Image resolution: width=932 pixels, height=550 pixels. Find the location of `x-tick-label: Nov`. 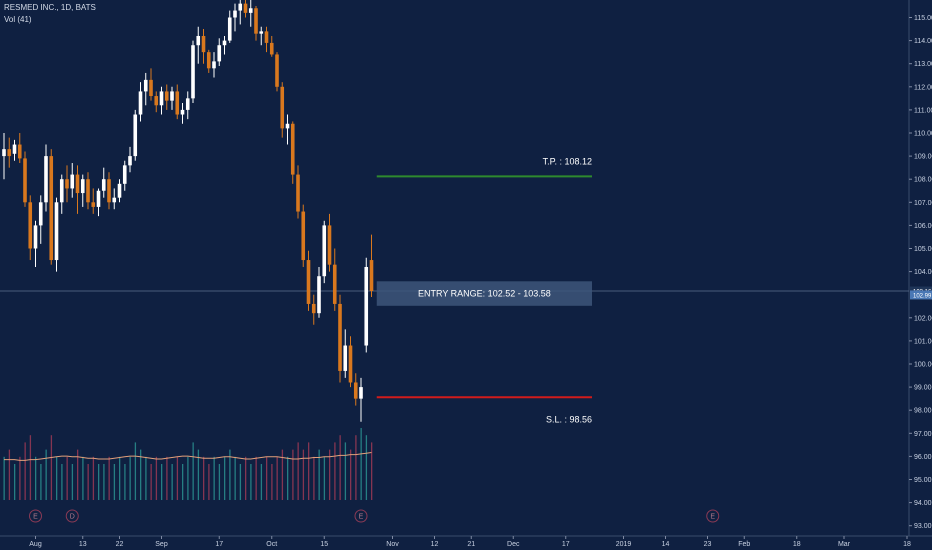

x-tick-label: Nov is located at coordinates (392, 544).